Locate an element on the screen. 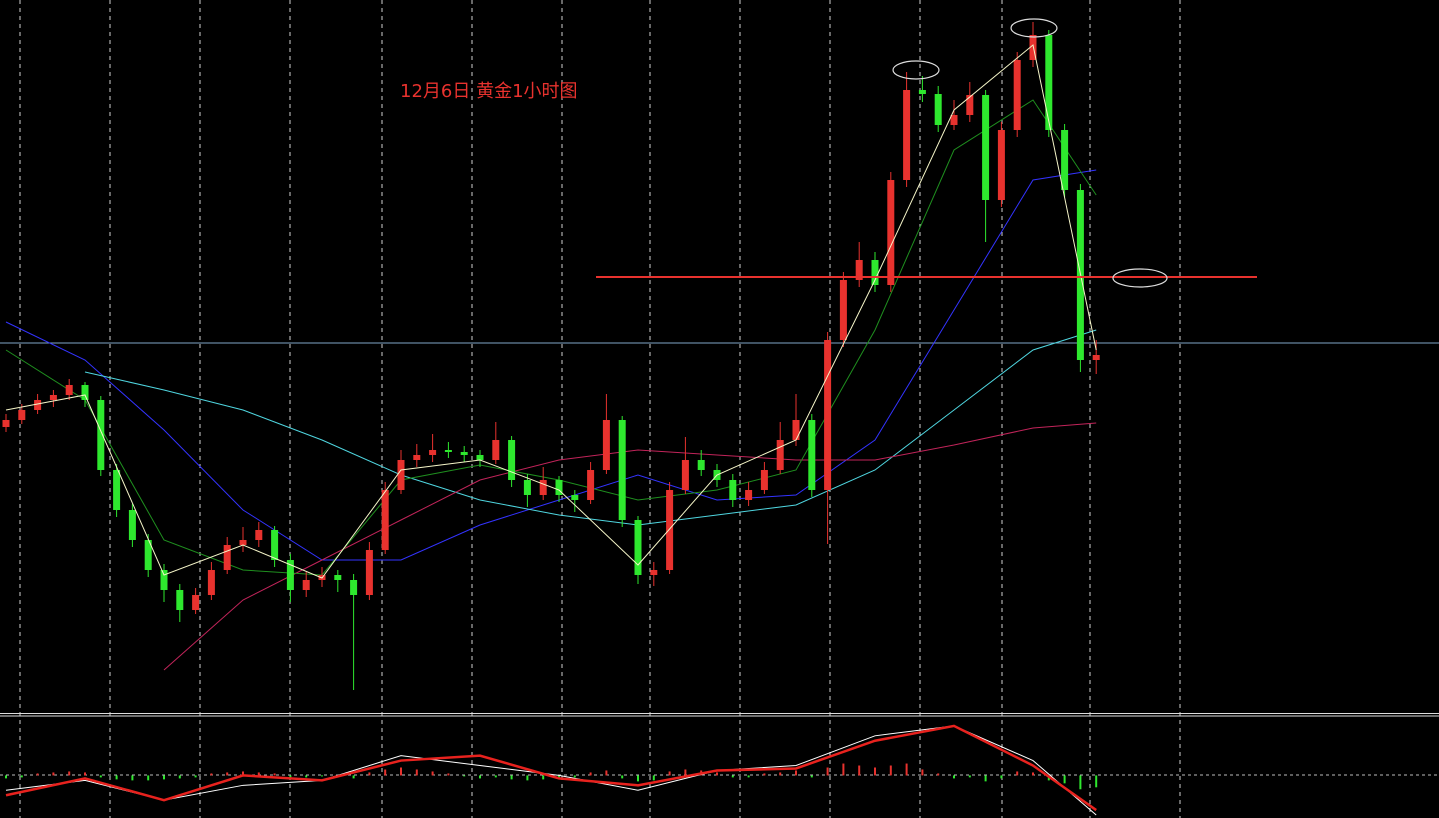 This screenshot has height=818, width=1439. macd-line is located at coordinates (551, 770).